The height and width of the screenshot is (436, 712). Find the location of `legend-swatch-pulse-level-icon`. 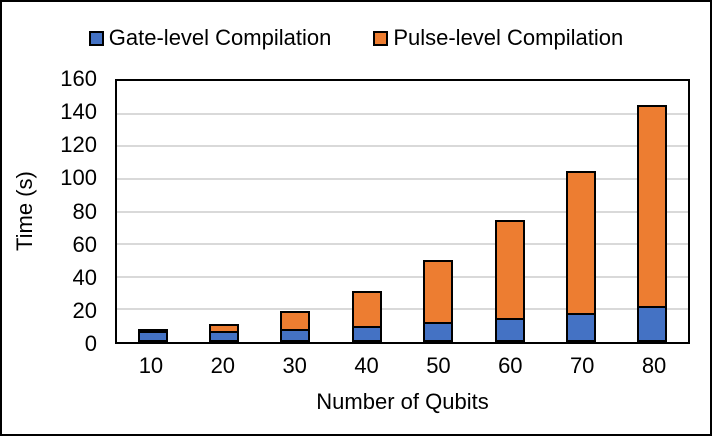

legend-swatch-pulse-level-icon is located at coordinates (381, 38).